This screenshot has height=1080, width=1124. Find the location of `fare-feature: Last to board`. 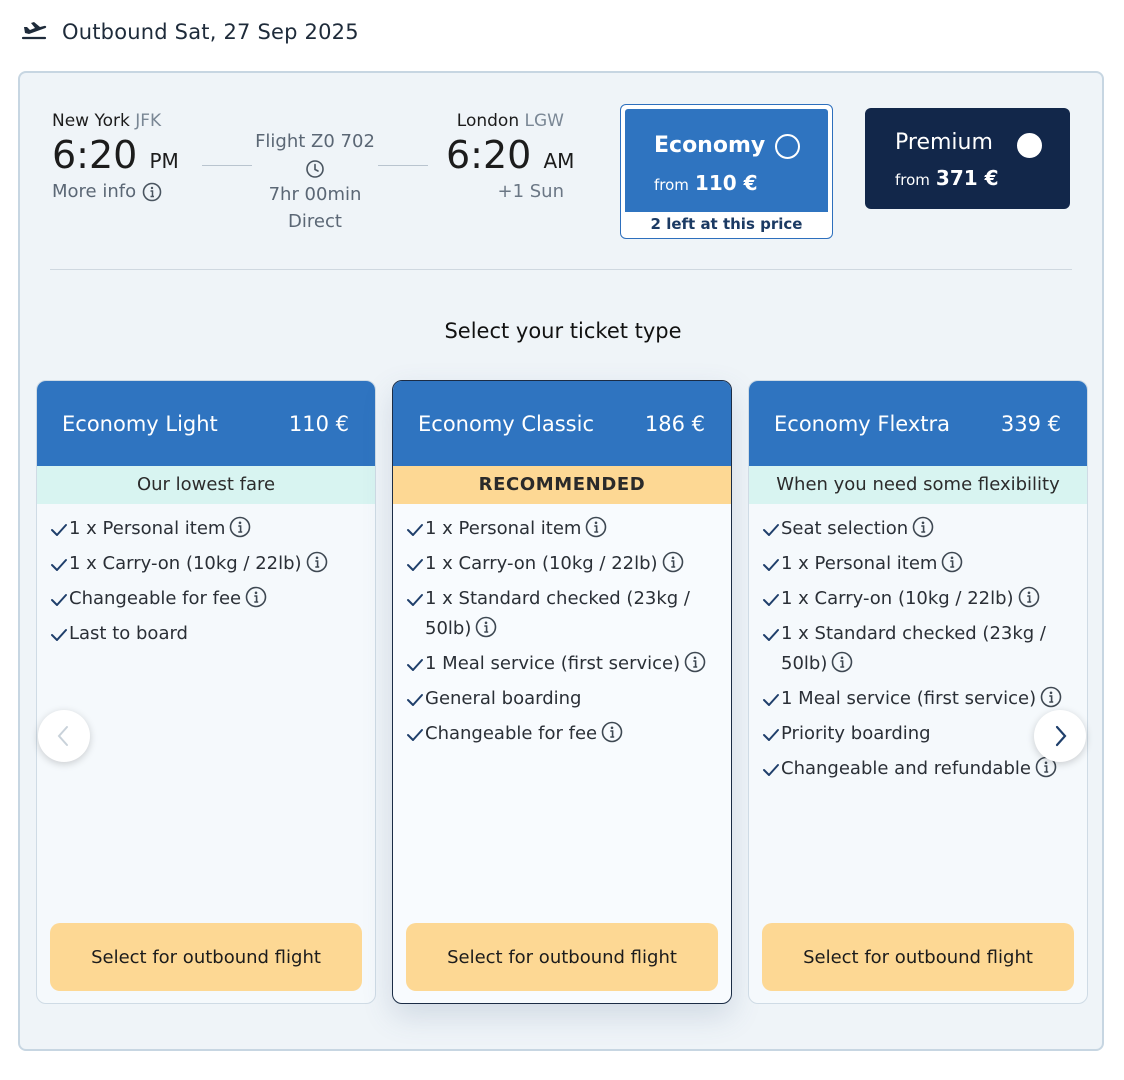

fare-feature: Last to board is located at coordinates (206, 634).